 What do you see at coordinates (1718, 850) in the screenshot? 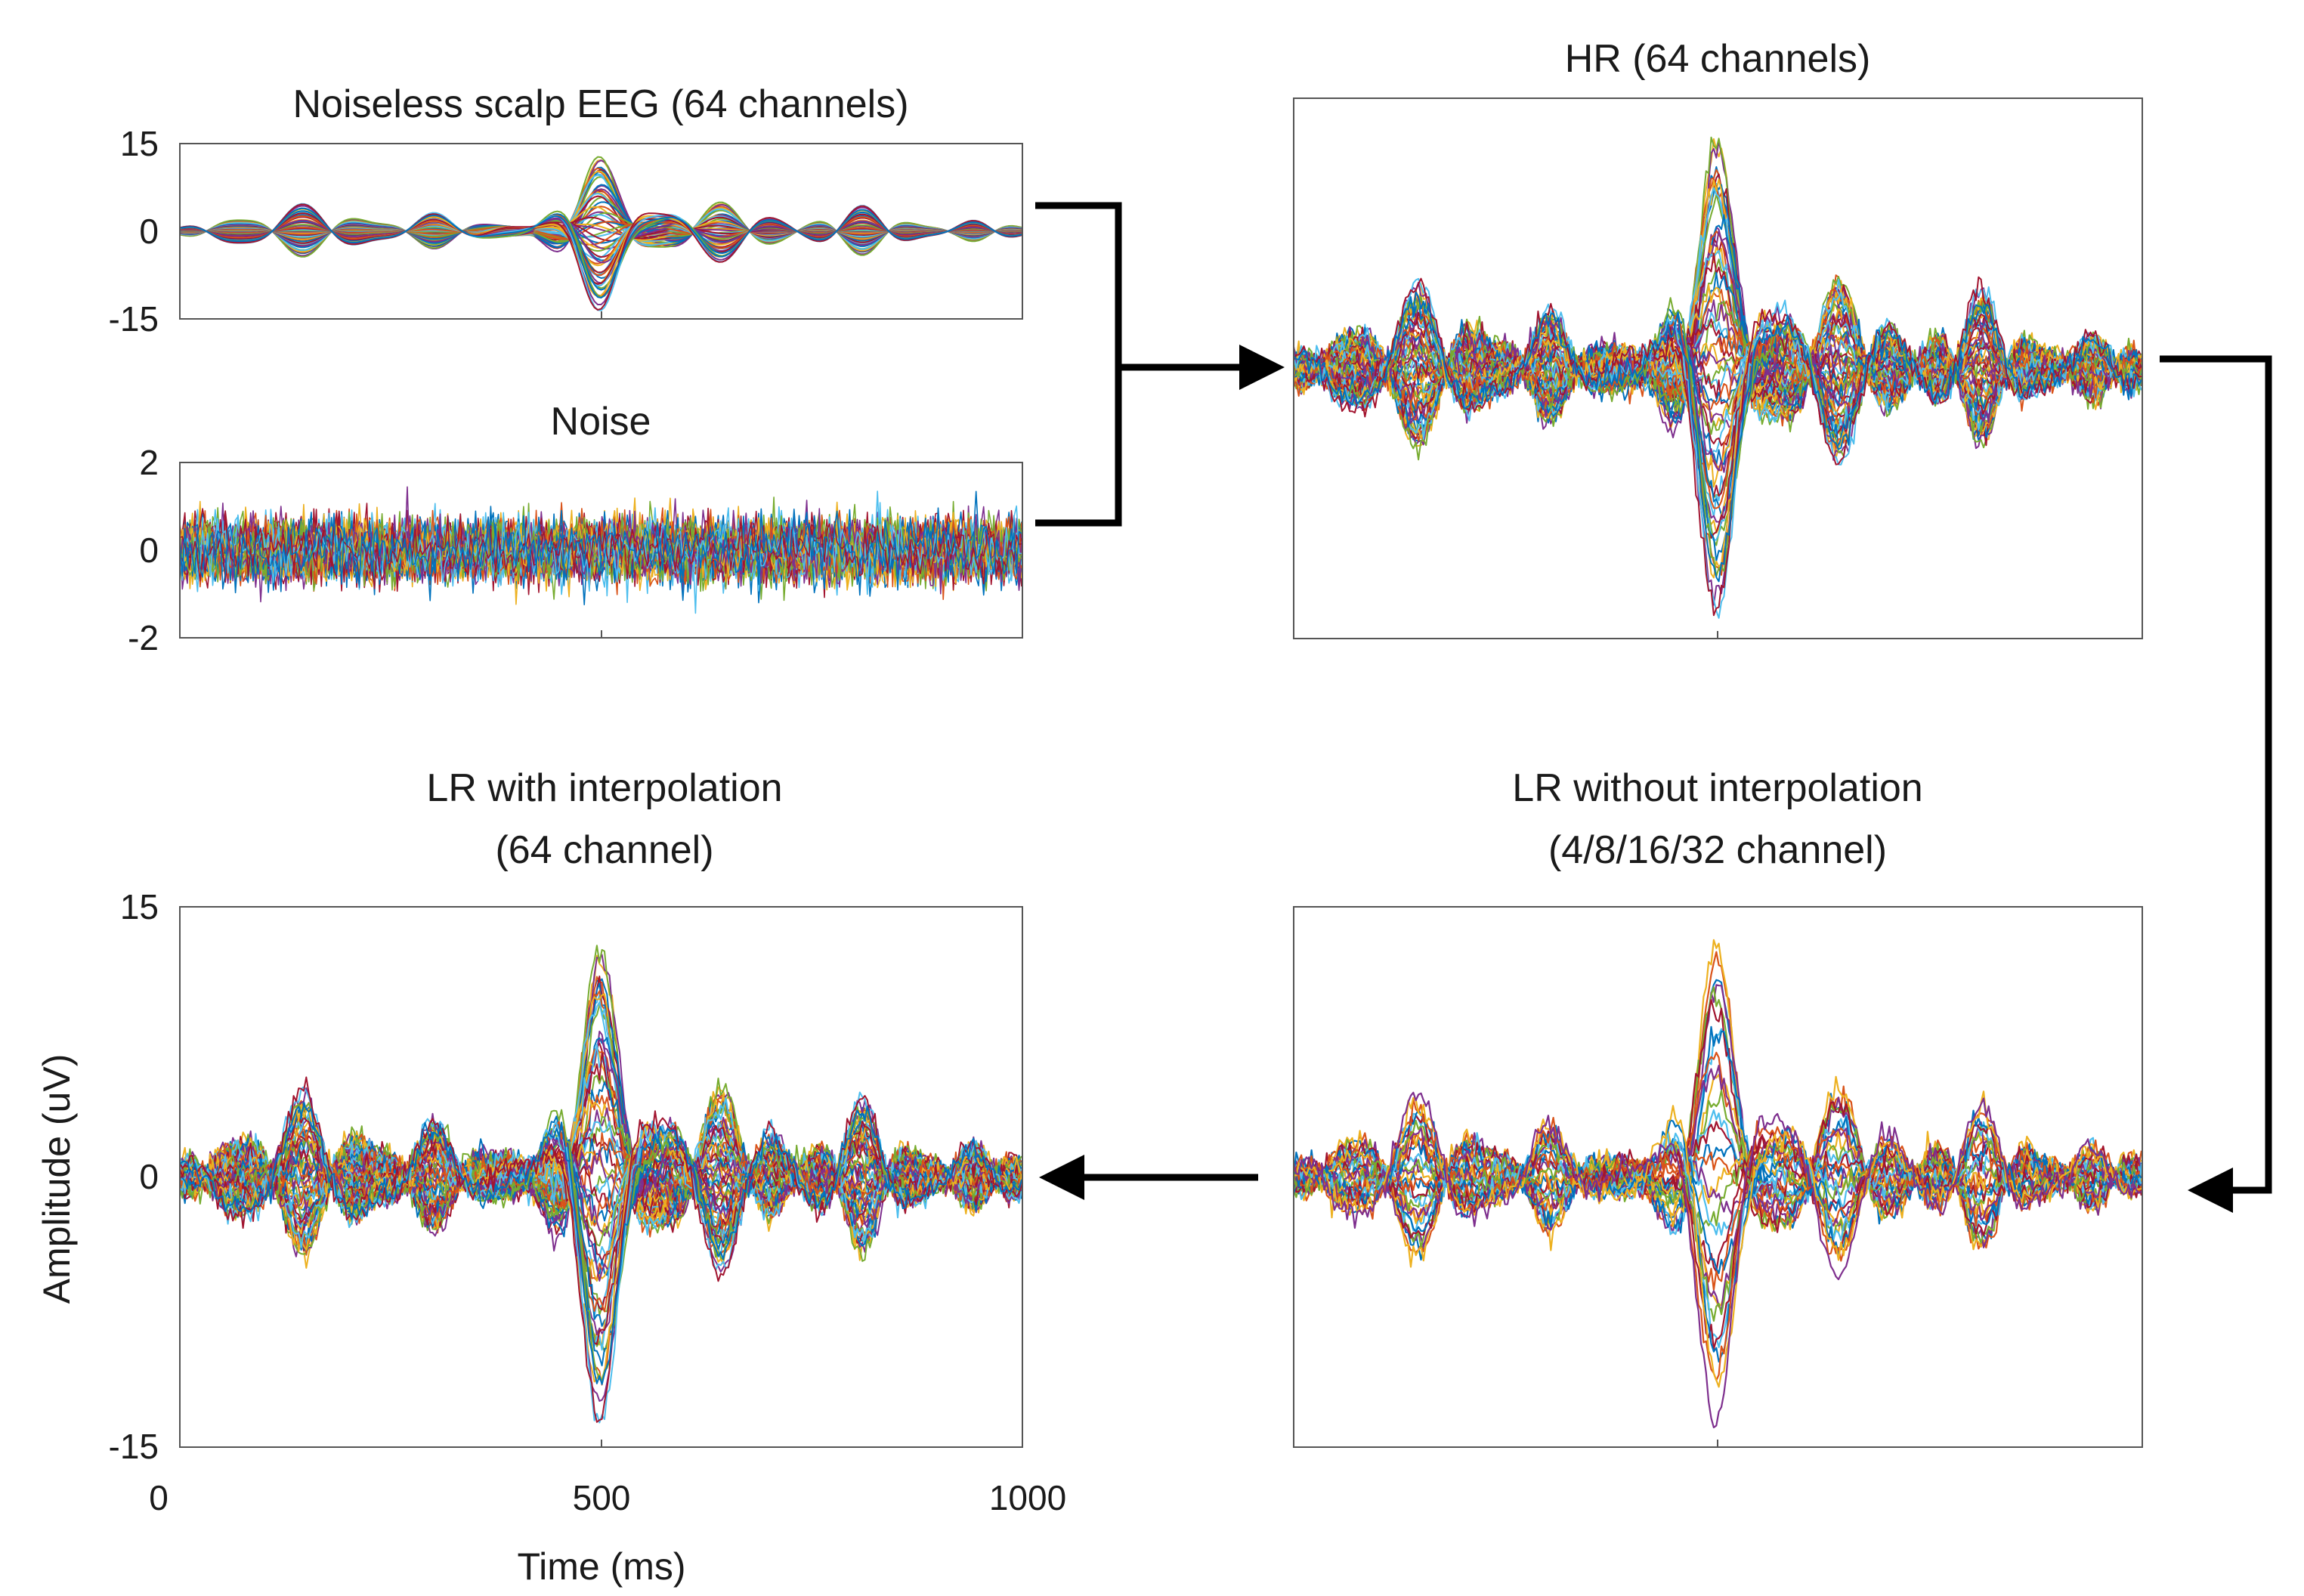
I see `lr-without-title-line2: (4/8/16/32 channel)` at bounding box center [1718, 850].